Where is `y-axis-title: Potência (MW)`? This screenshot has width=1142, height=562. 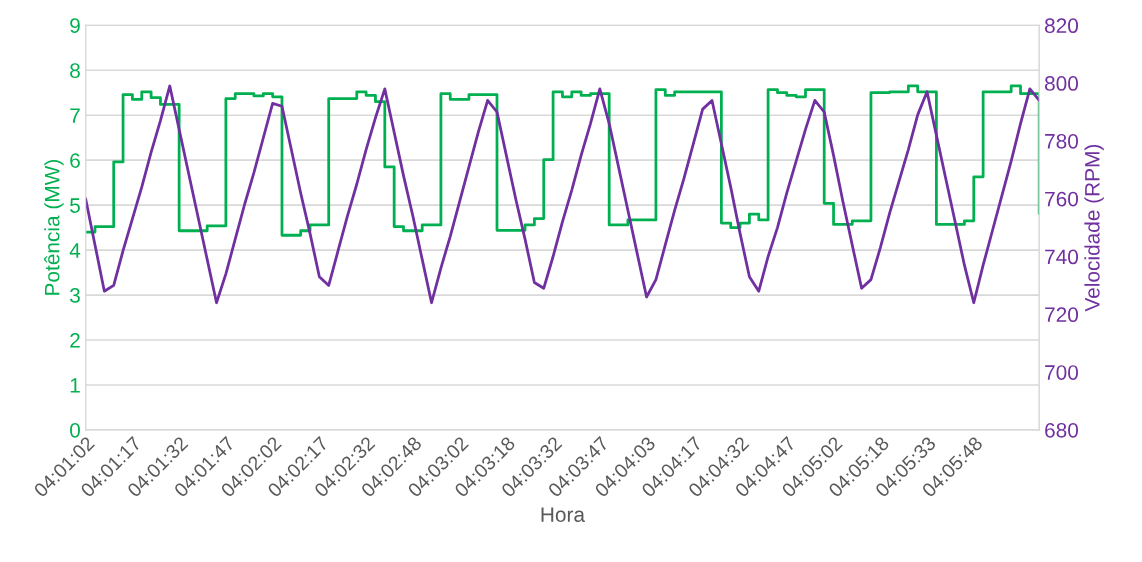
y-axis-title: Potência (MW) is located at coordinates (54, 227).